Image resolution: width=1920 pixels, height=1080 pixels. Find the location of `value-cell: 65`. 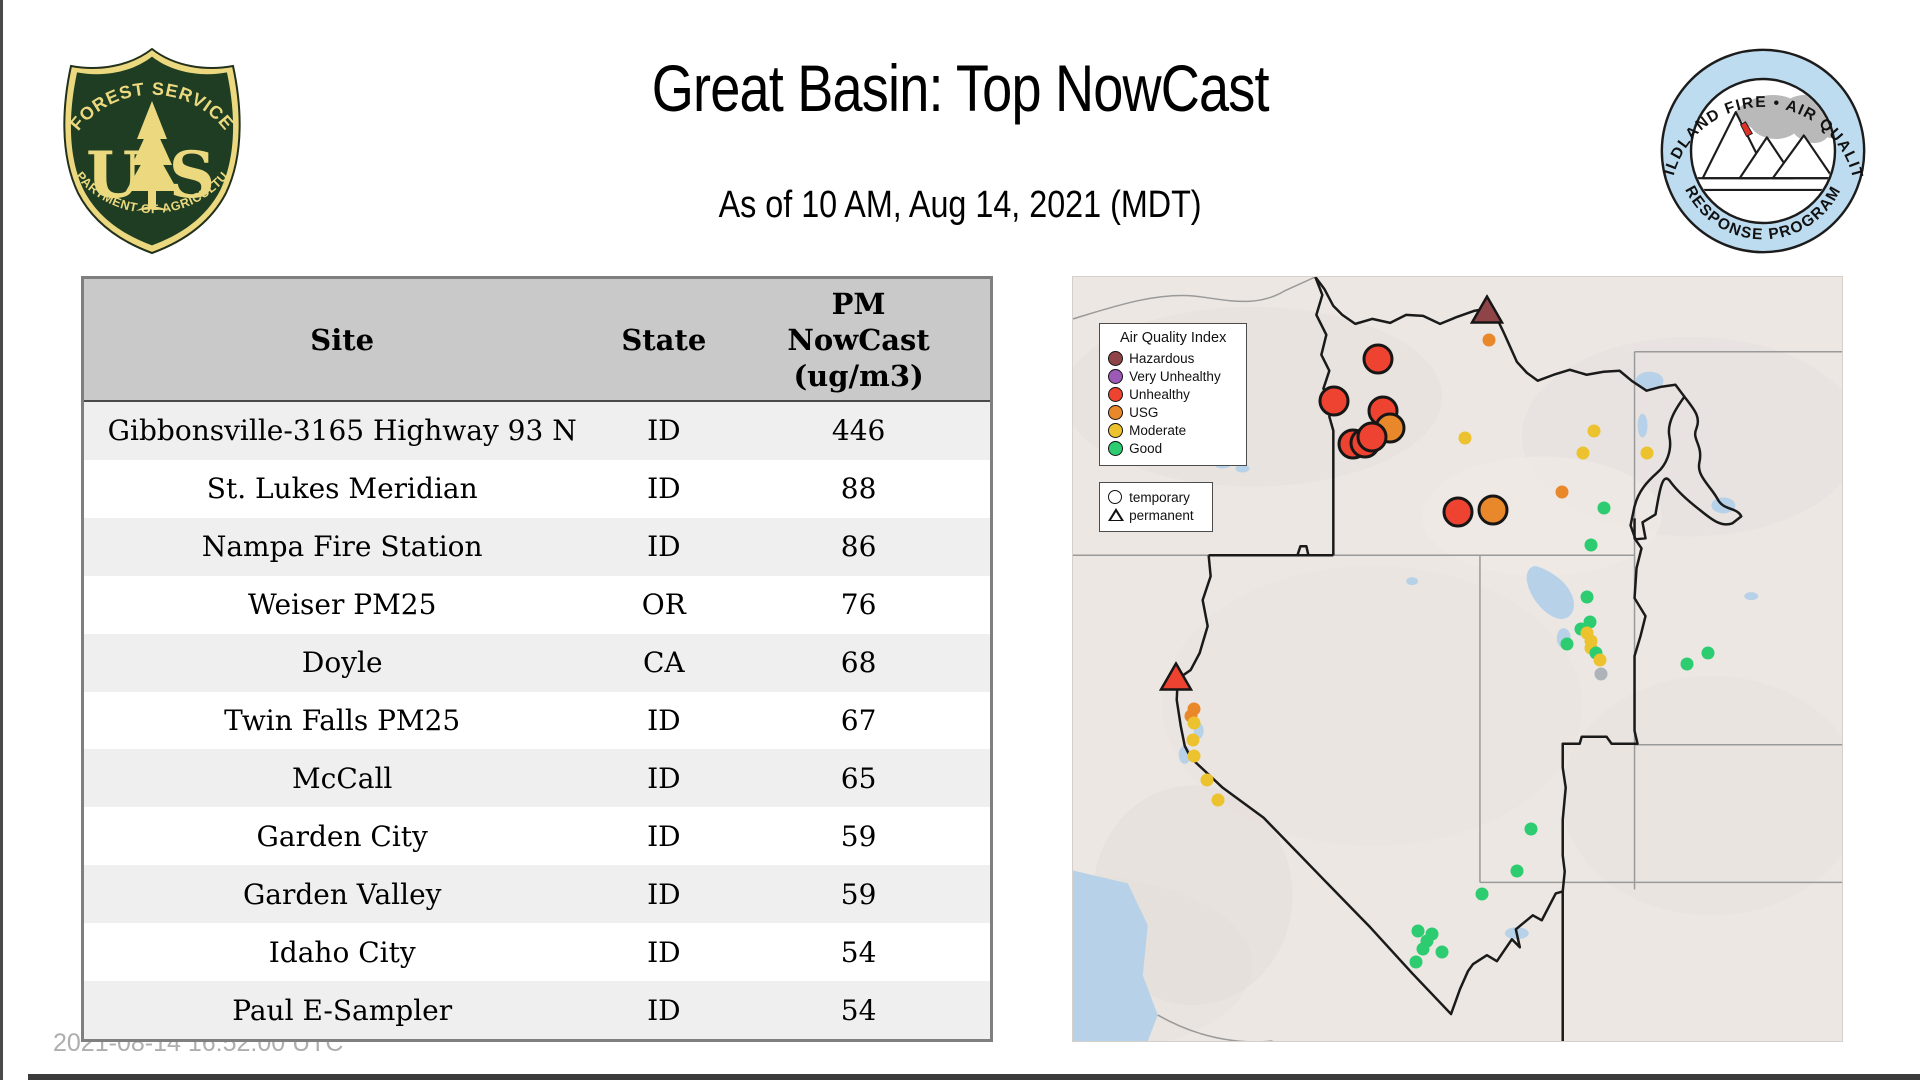

value-cell: 65 is located at coordinates (858, 778).